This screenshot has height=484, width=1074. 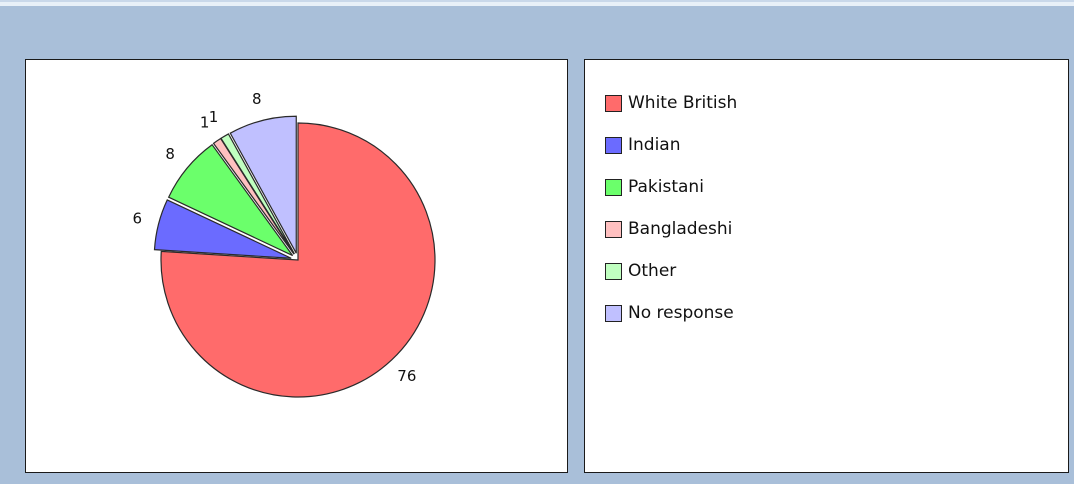 I want to click on data-label-indian: 6, so click(x=137, y=219).